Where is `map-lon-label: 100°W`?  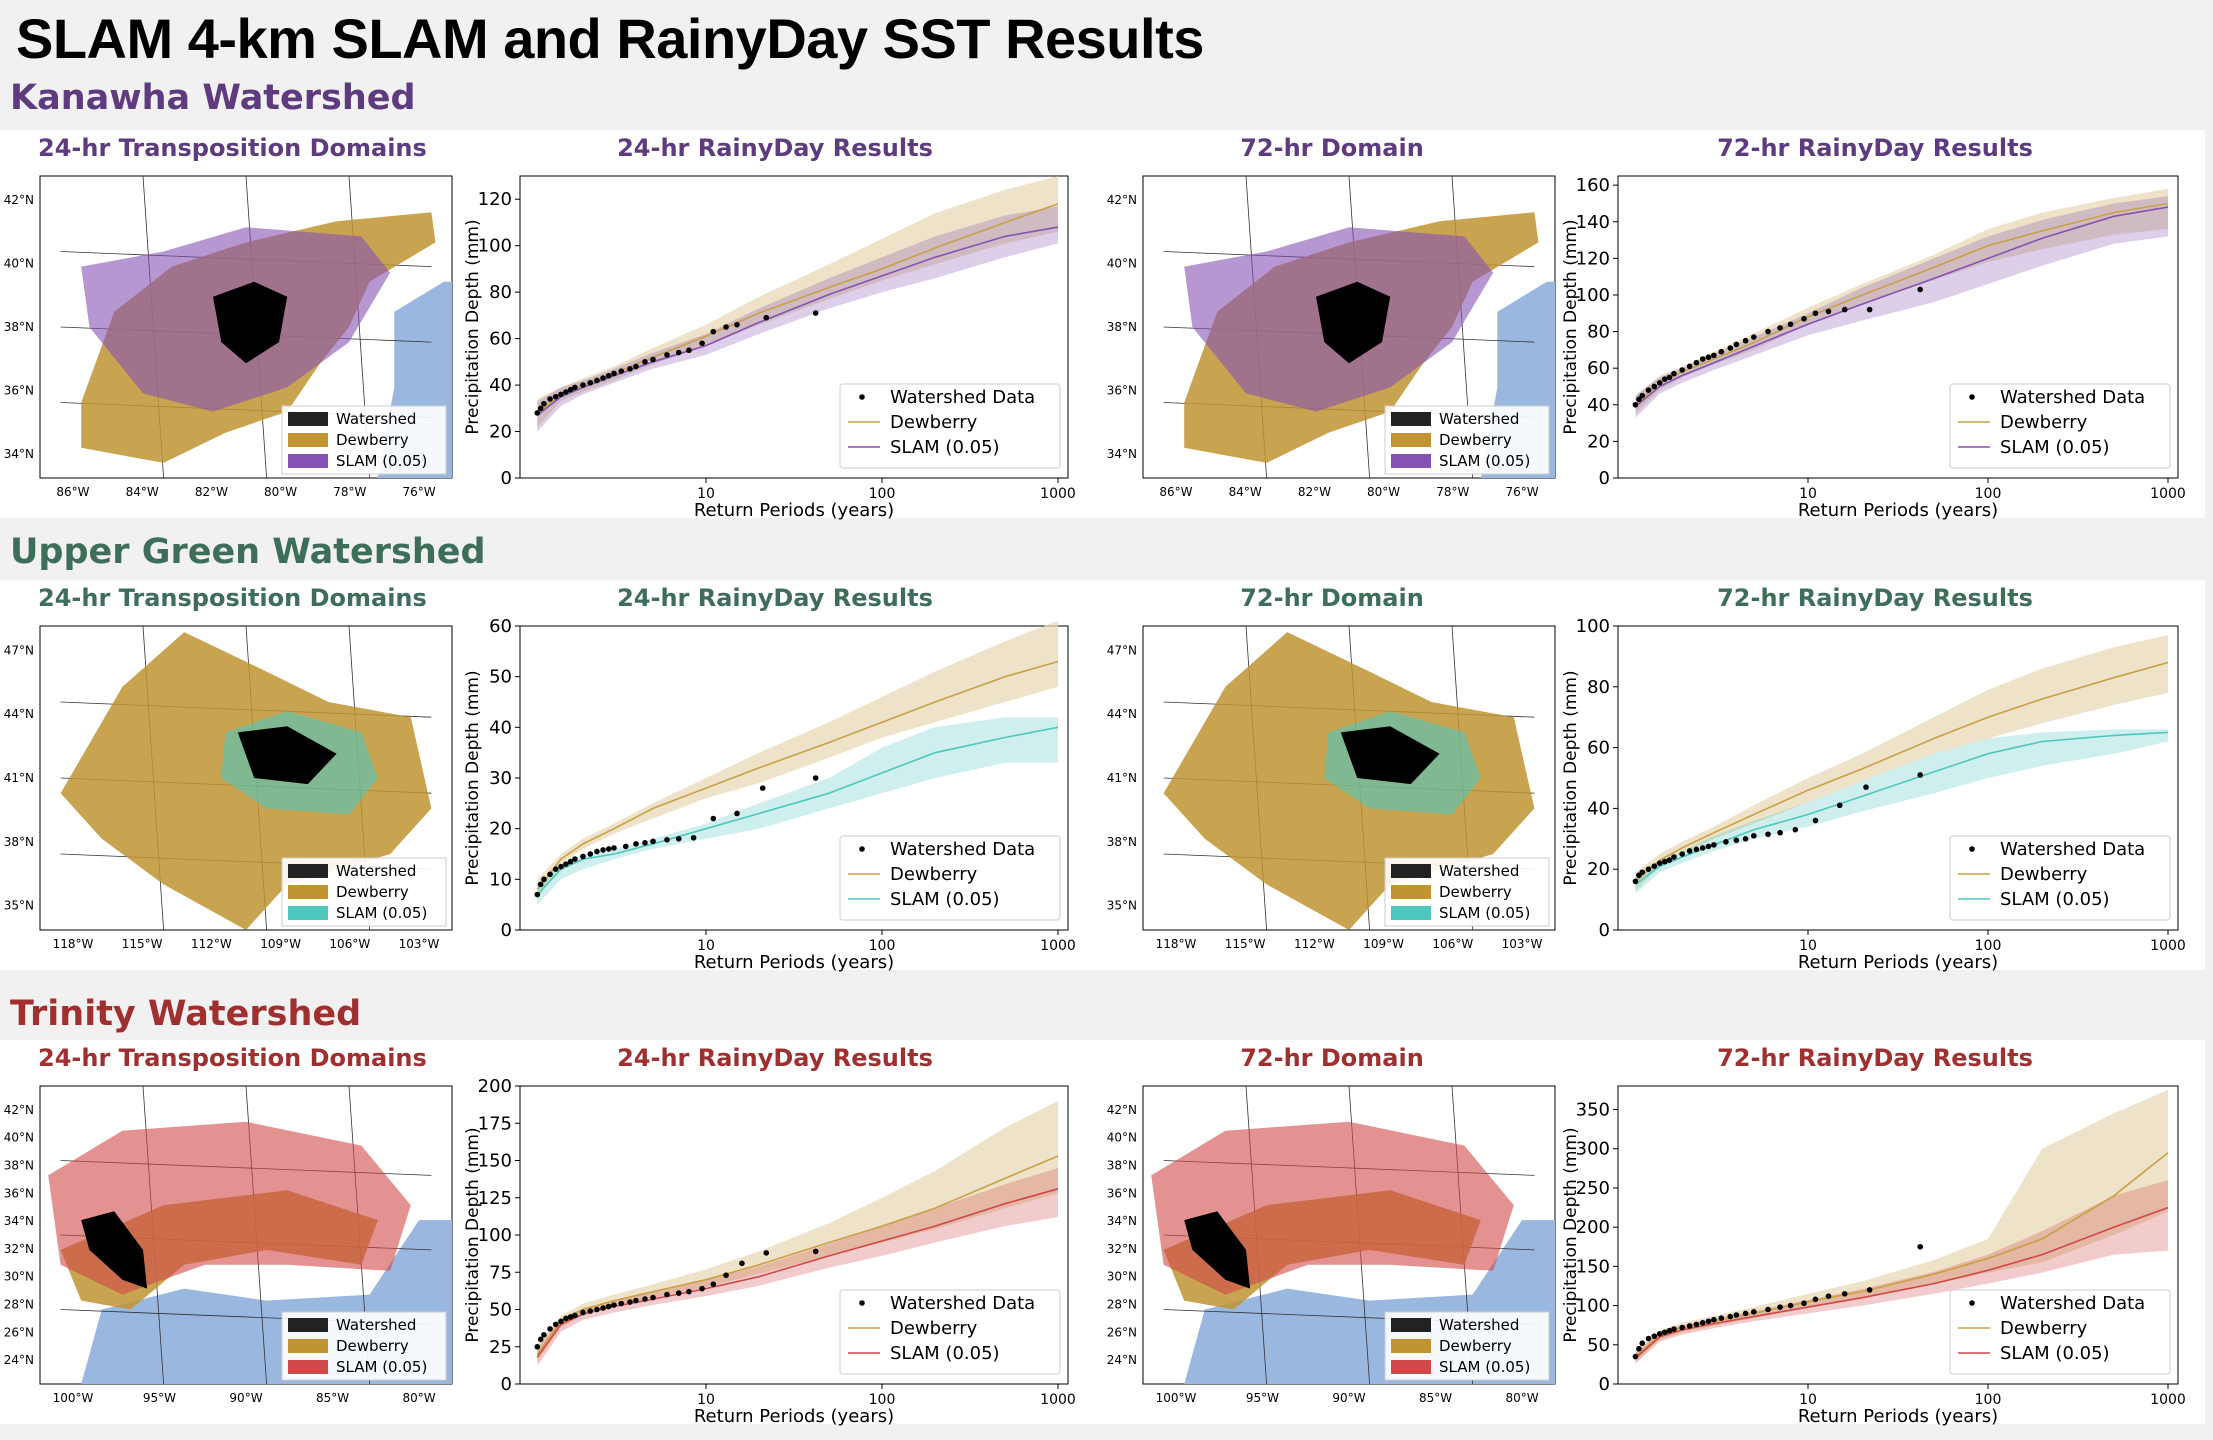 map-lon-label: 100°W is located at coordinates (73, 1398).